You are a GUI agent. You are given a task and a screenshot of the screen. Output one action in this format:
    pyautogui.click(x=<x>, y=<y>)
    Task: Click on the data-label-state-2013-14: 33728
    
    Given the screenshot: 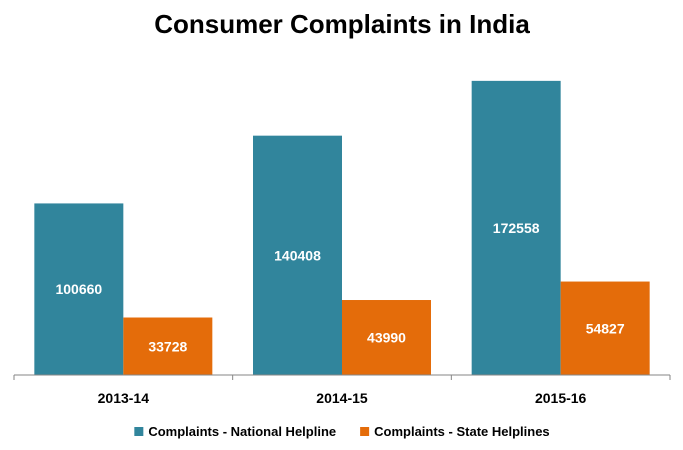 What is the action you would take?
    pyautogui.click(x=167, y=346)
    